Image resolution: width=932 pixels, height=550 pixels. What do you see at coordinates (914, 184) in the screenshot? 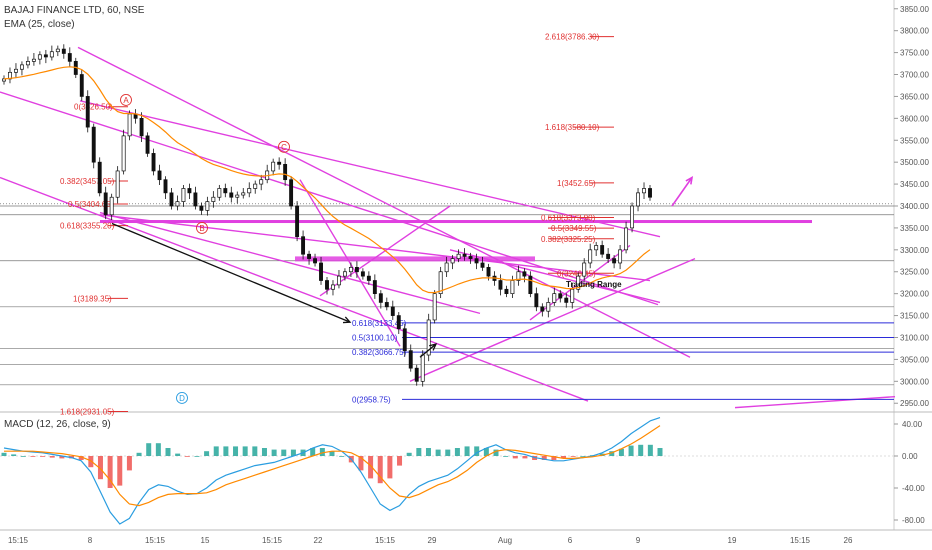
I see `price-tick-label: 3450.00` at bounding box center [914, 184].